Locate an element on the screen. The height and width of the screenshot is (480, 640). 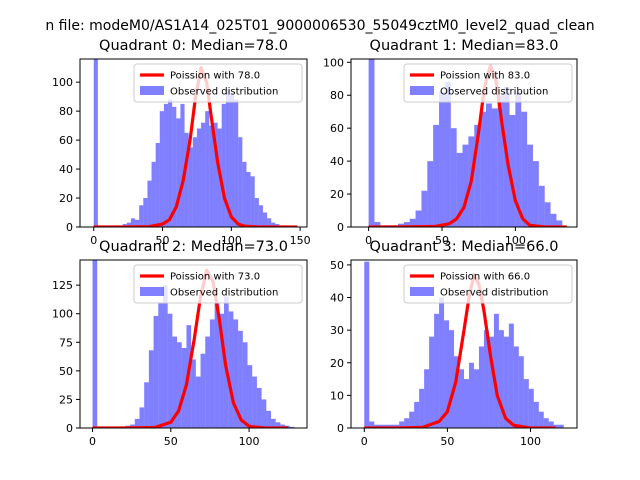
y-tick-label: 25 is located at coordinates (66, 399).